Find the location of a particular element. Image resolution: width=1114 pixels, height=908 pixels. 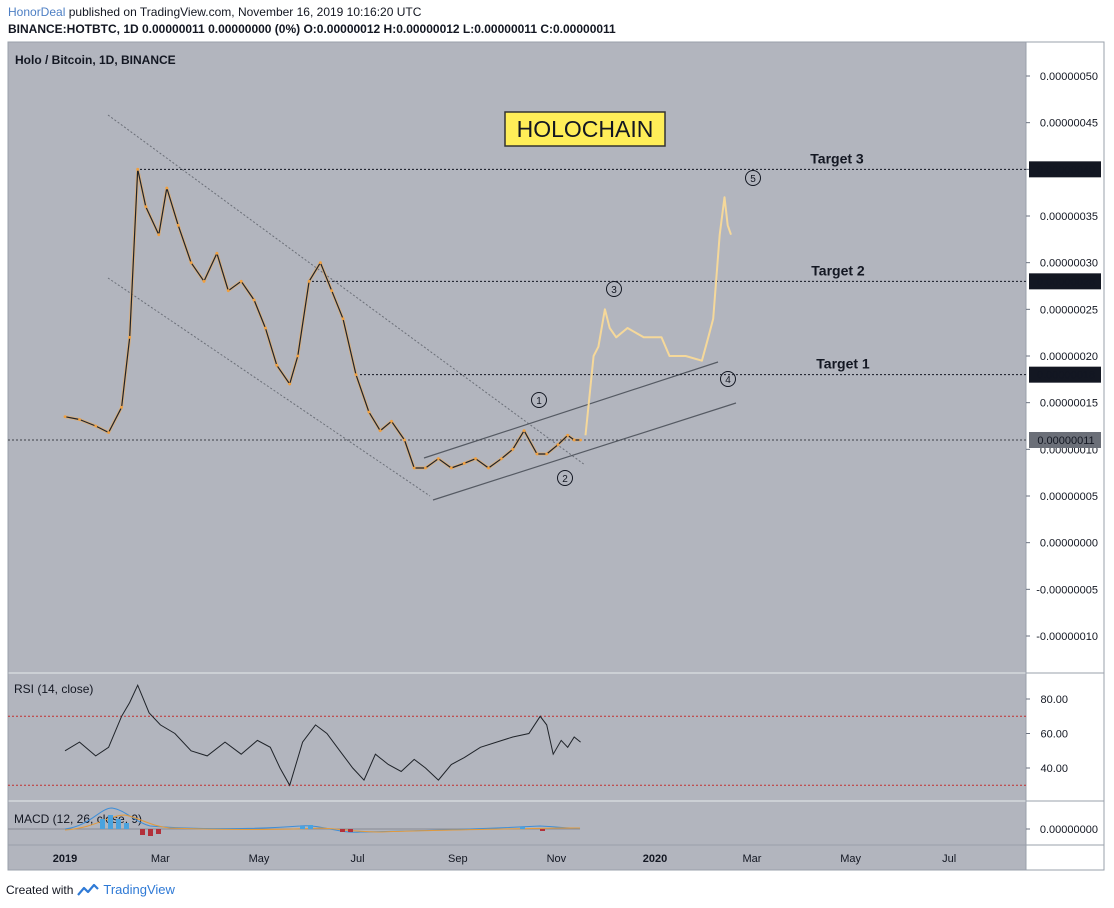

target-label: Target 3 is located at coordinates (837, 158).